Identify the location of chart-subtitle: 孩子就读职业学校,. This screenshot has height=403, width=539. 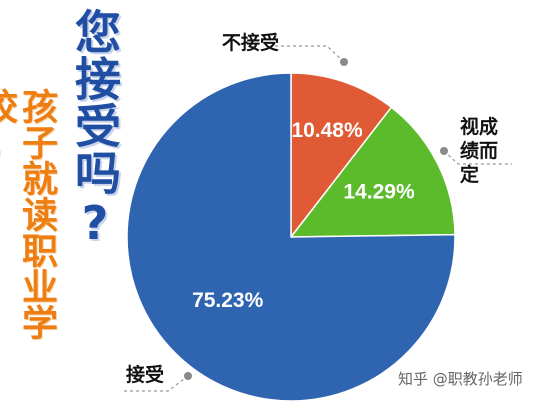
(28, 214).